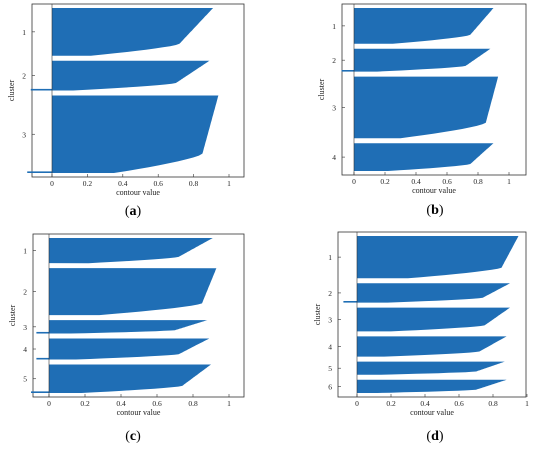 This screenshot has width=550, height=451. I want to click on panel-caption: (a), so click(133, 211).